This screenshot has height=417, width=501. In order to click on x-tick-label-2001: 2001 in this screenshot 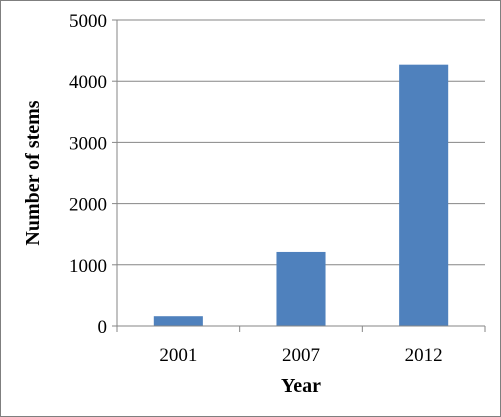, I will do `click(178, 355)`.